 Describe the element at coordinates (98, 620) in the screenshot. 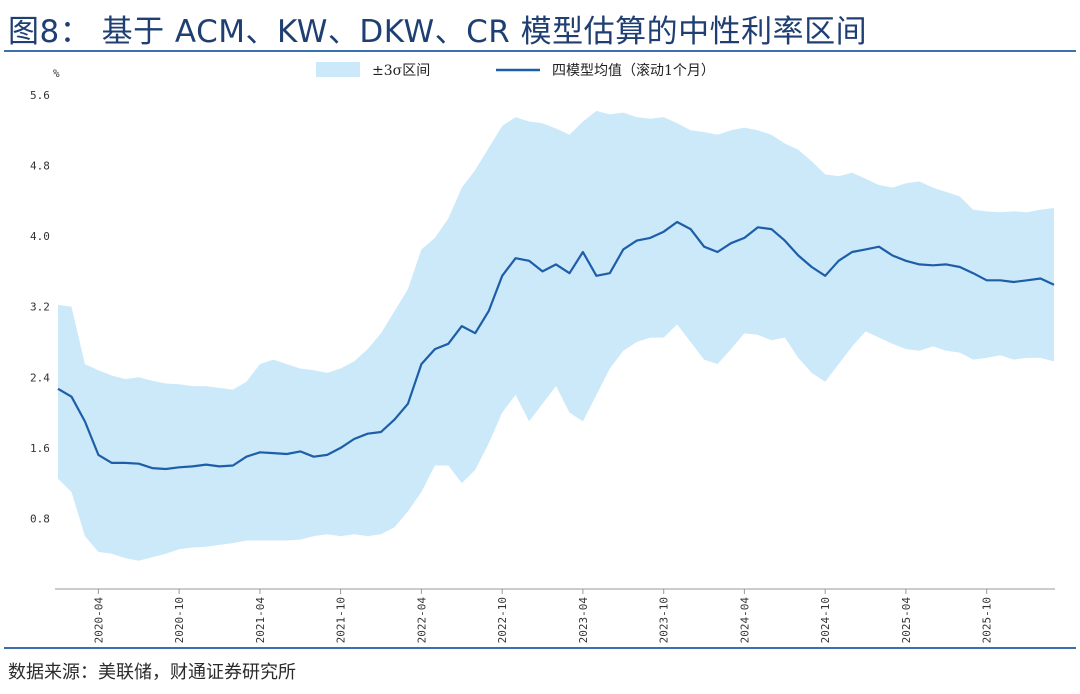

I see `x-tick-label: 2020-04` at that location.